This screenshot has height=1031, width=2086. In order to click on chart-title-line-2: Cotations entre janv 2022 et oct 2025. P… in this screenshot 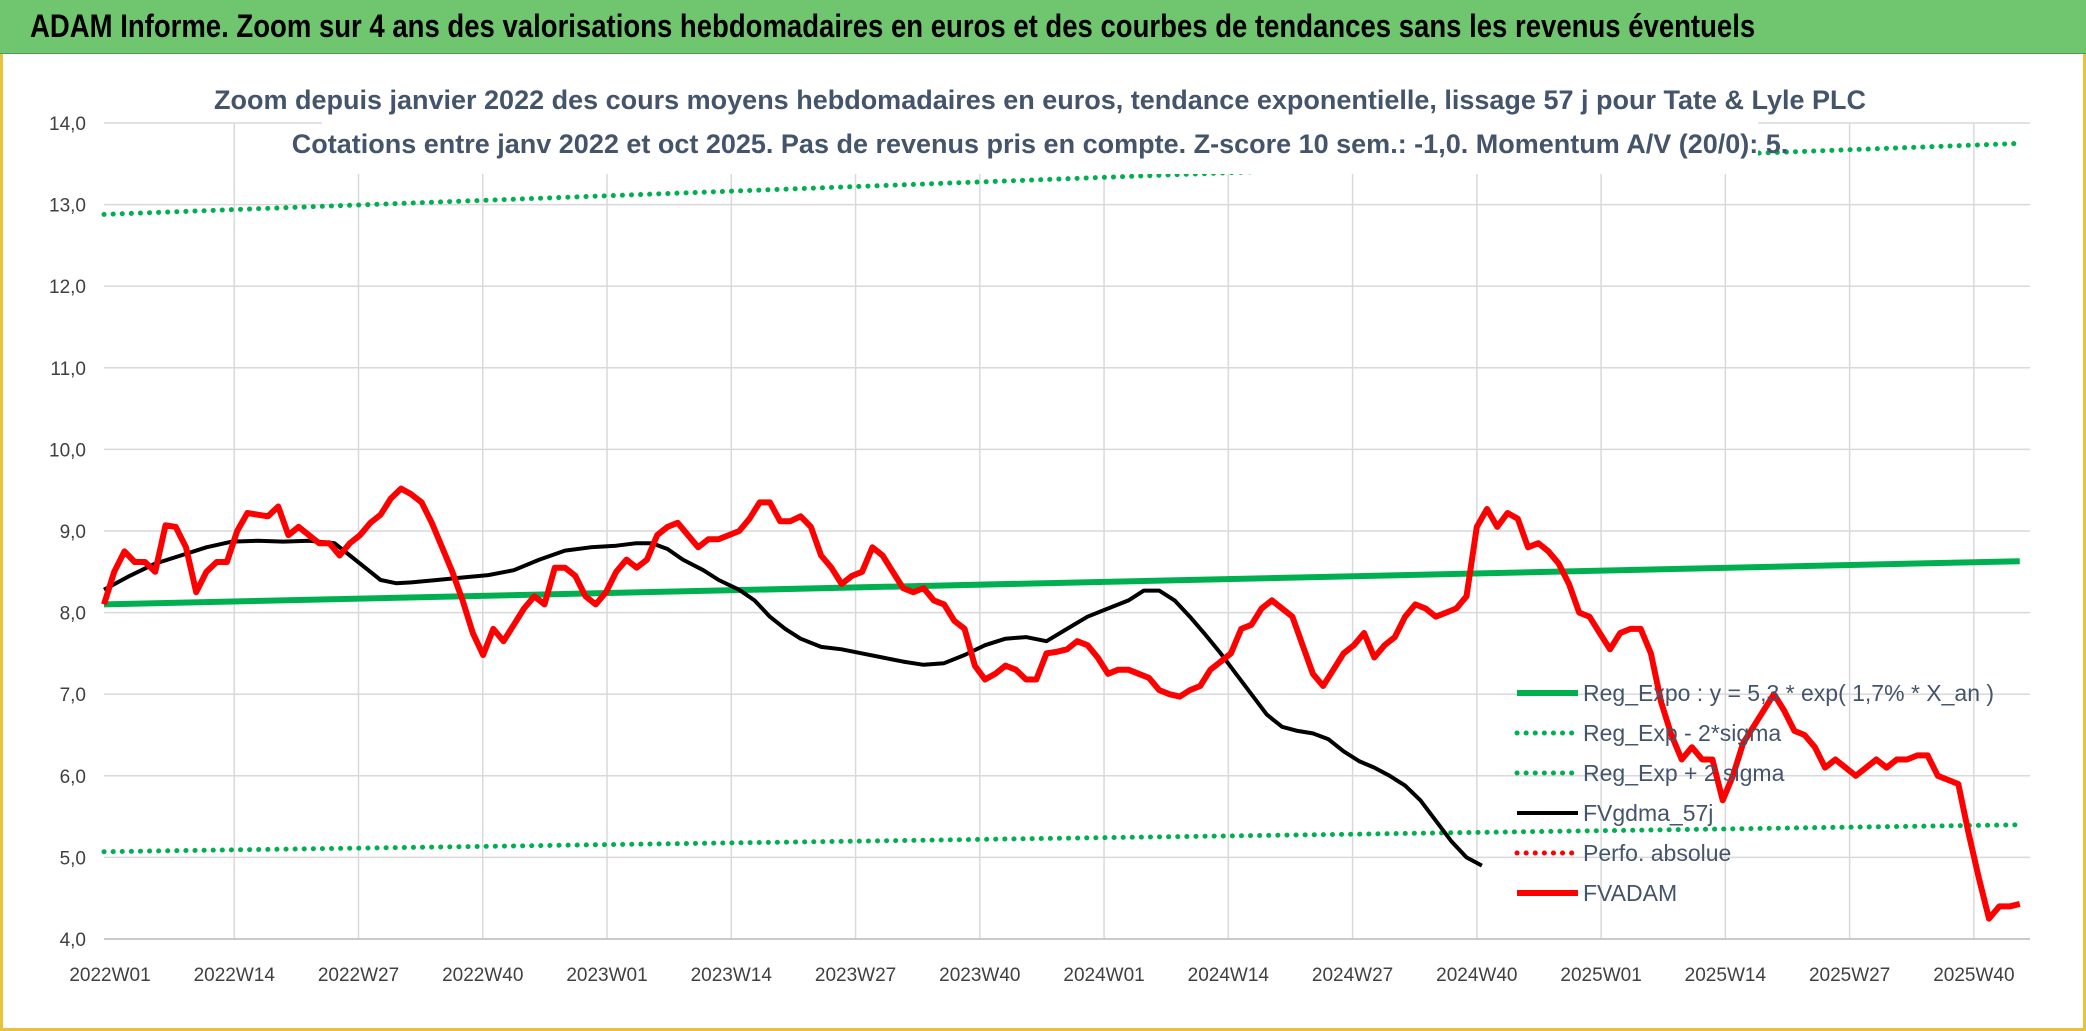, I will do `click(1040, 144)`.